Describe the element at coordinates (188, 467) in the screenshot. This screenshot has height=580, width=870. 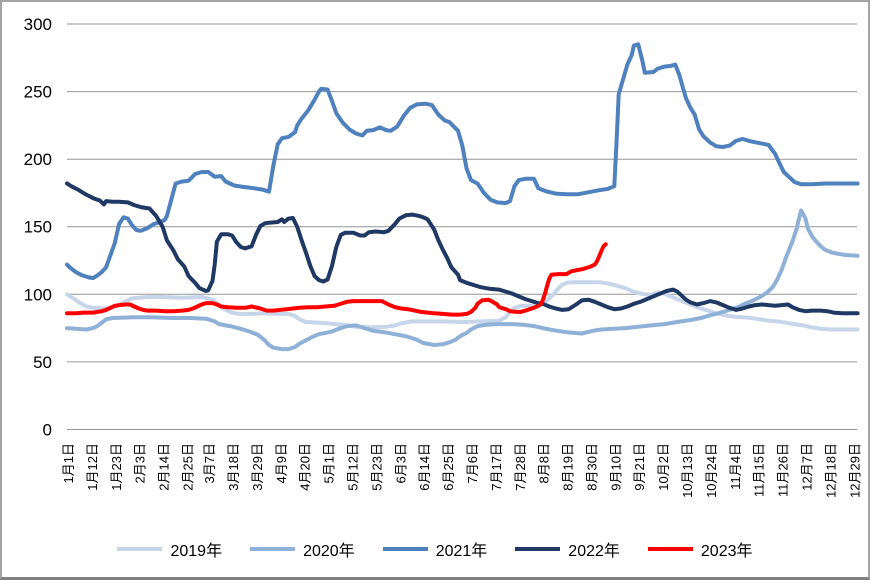
I see `x-axis-label: 2月25日` at that location.